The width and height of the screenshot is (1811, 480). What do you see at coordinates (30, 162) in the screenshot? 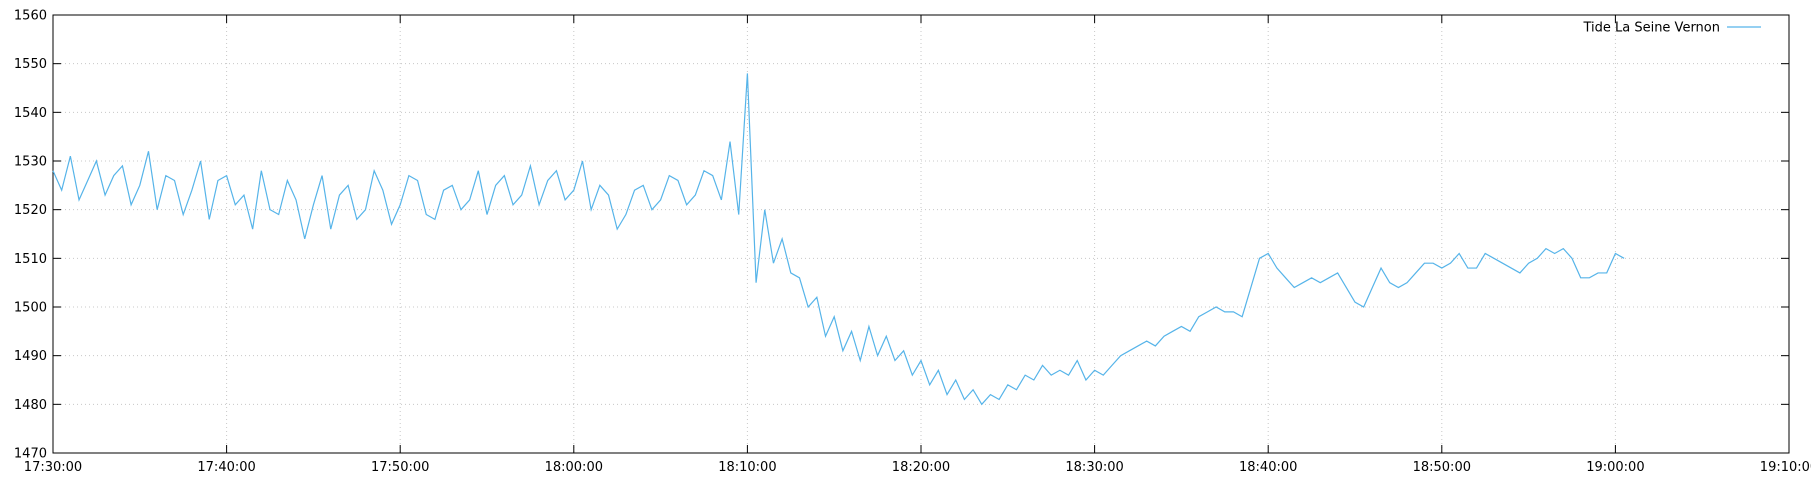
I see `y-tick-label: 1530` at bounding box center [30, 162].